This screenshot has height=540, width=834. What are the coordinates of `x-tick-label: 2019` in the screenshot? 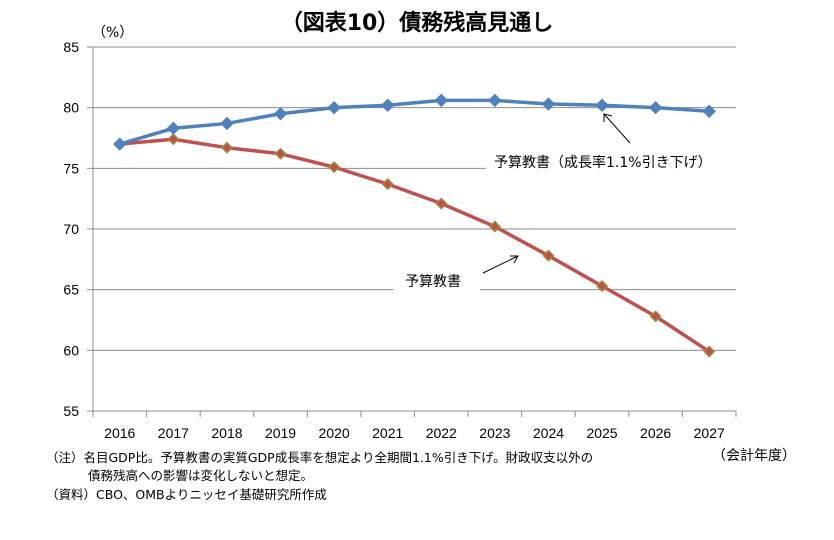 It's located at (280, 433).